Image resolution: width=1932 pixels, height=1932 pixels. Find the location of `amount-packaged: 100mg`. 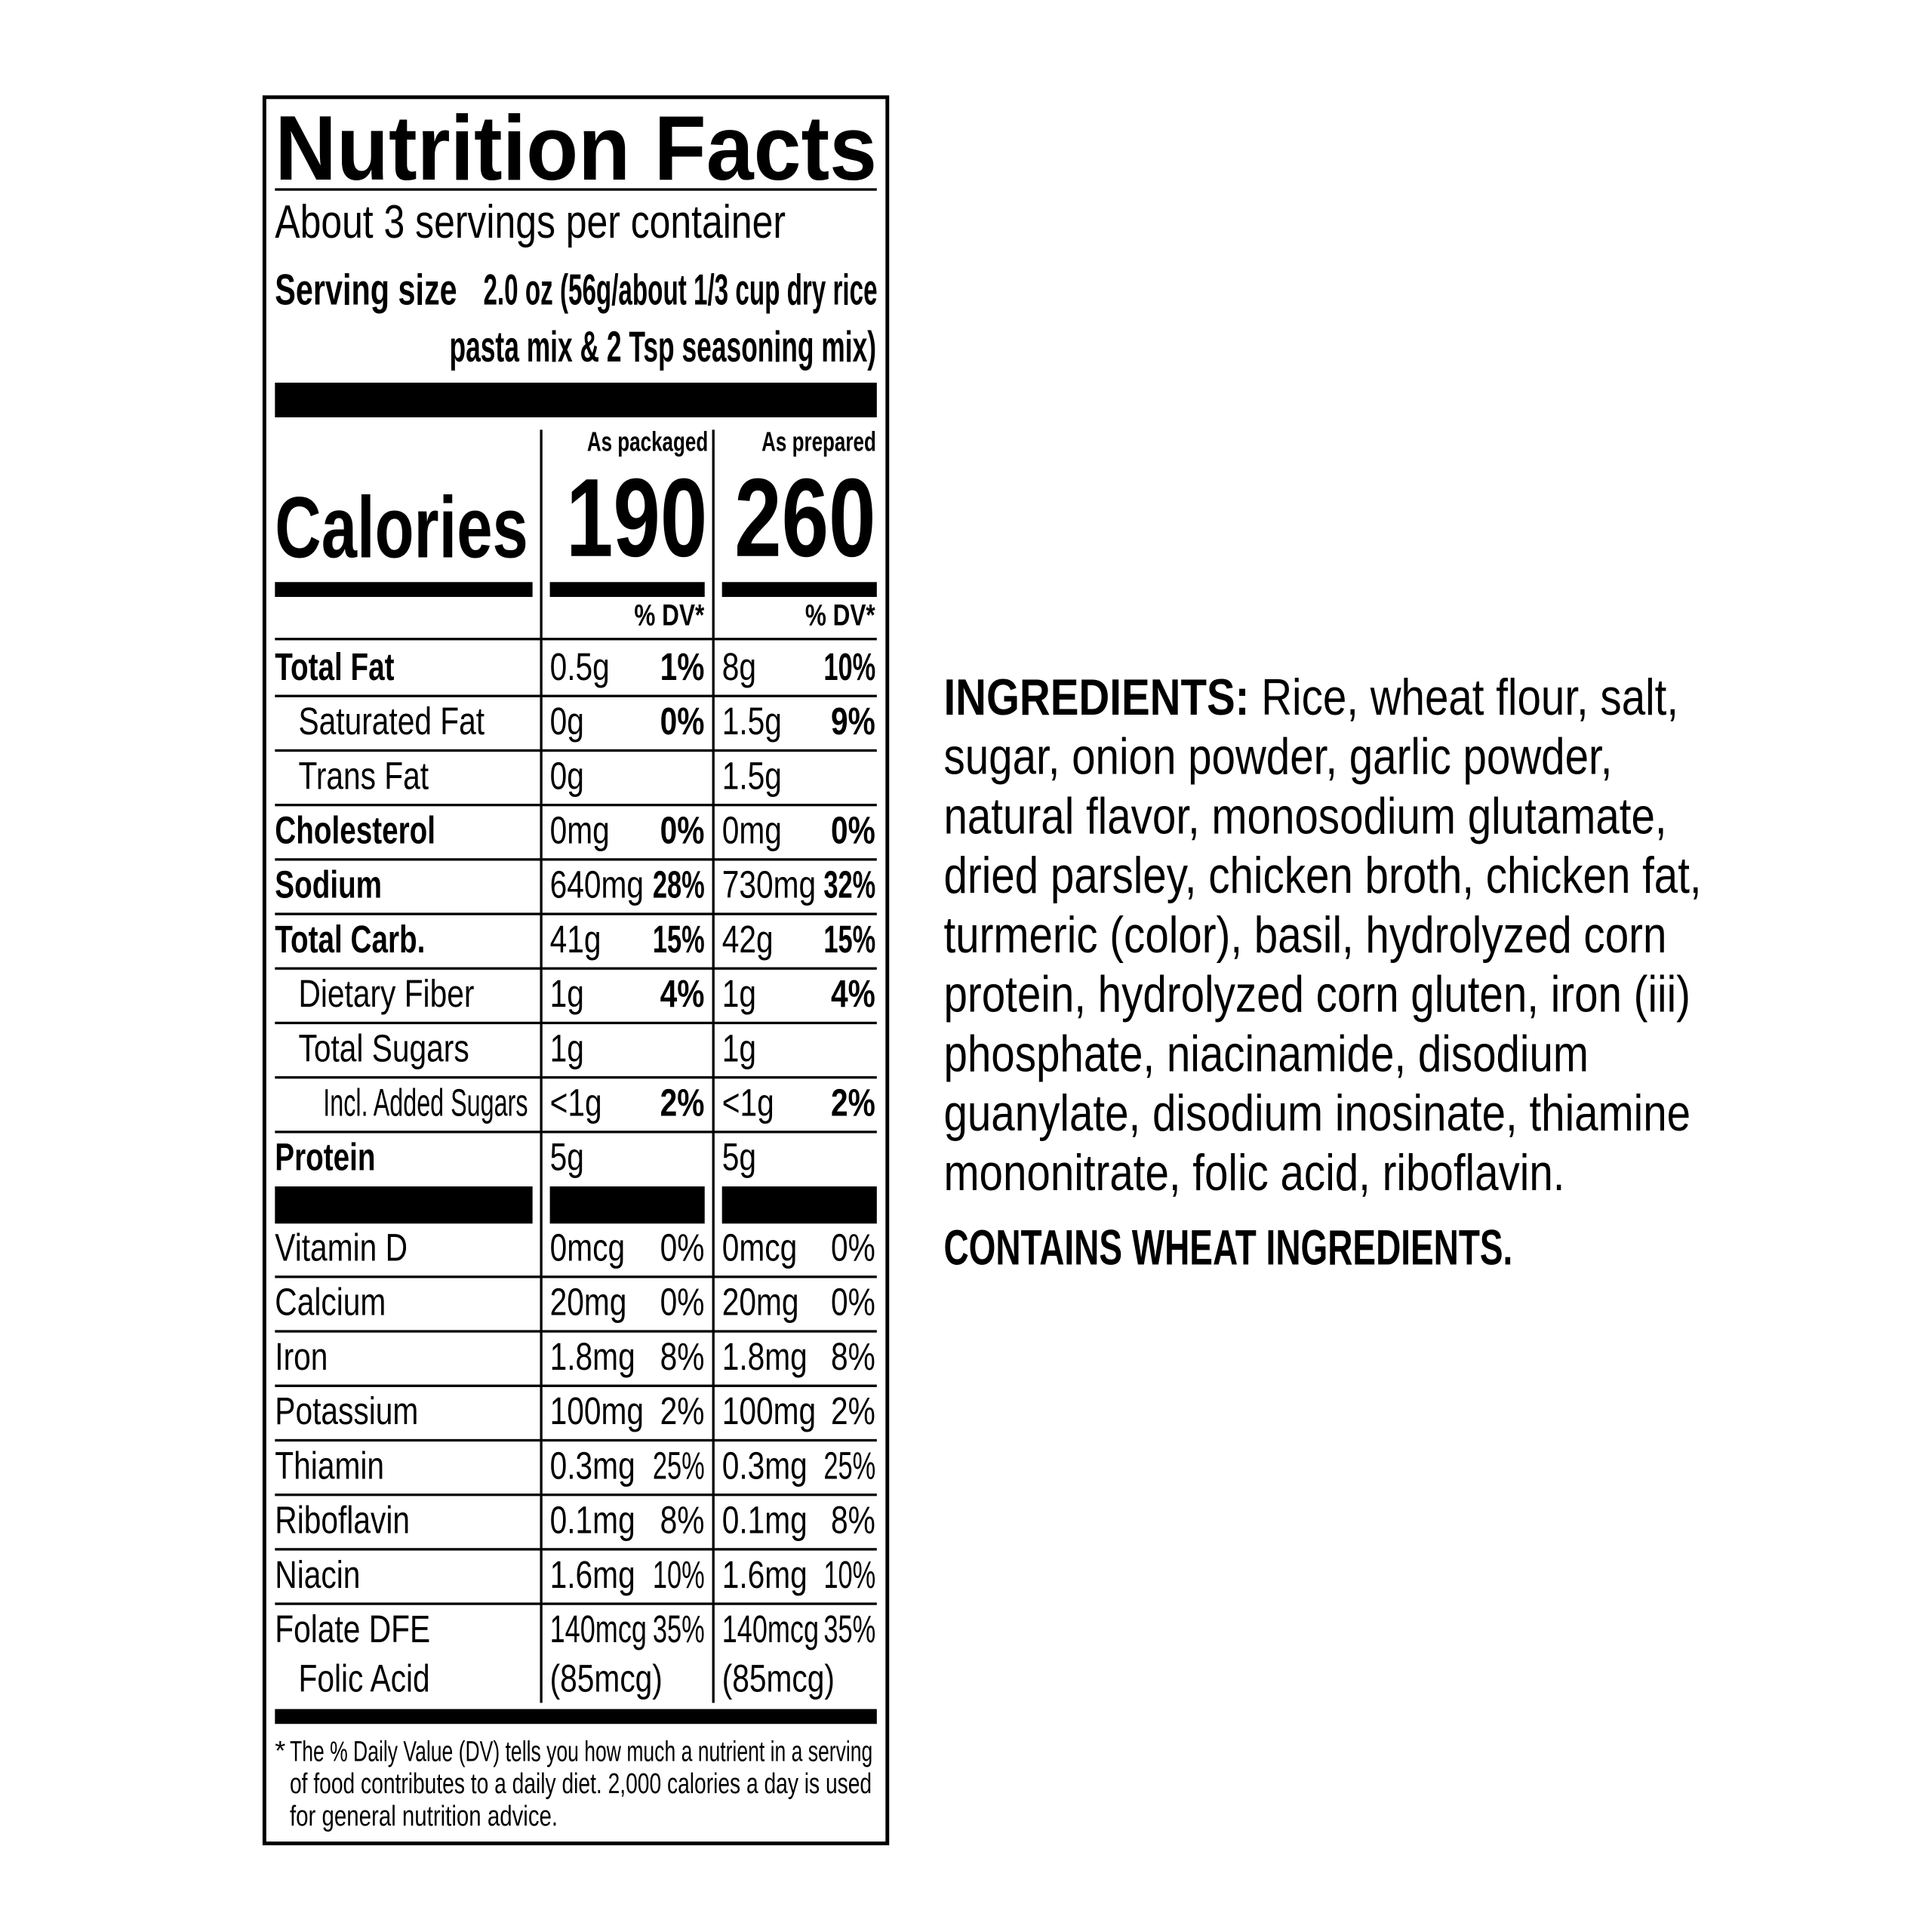

amount-packaged: 100mg is located at coordinates (597, 1411).